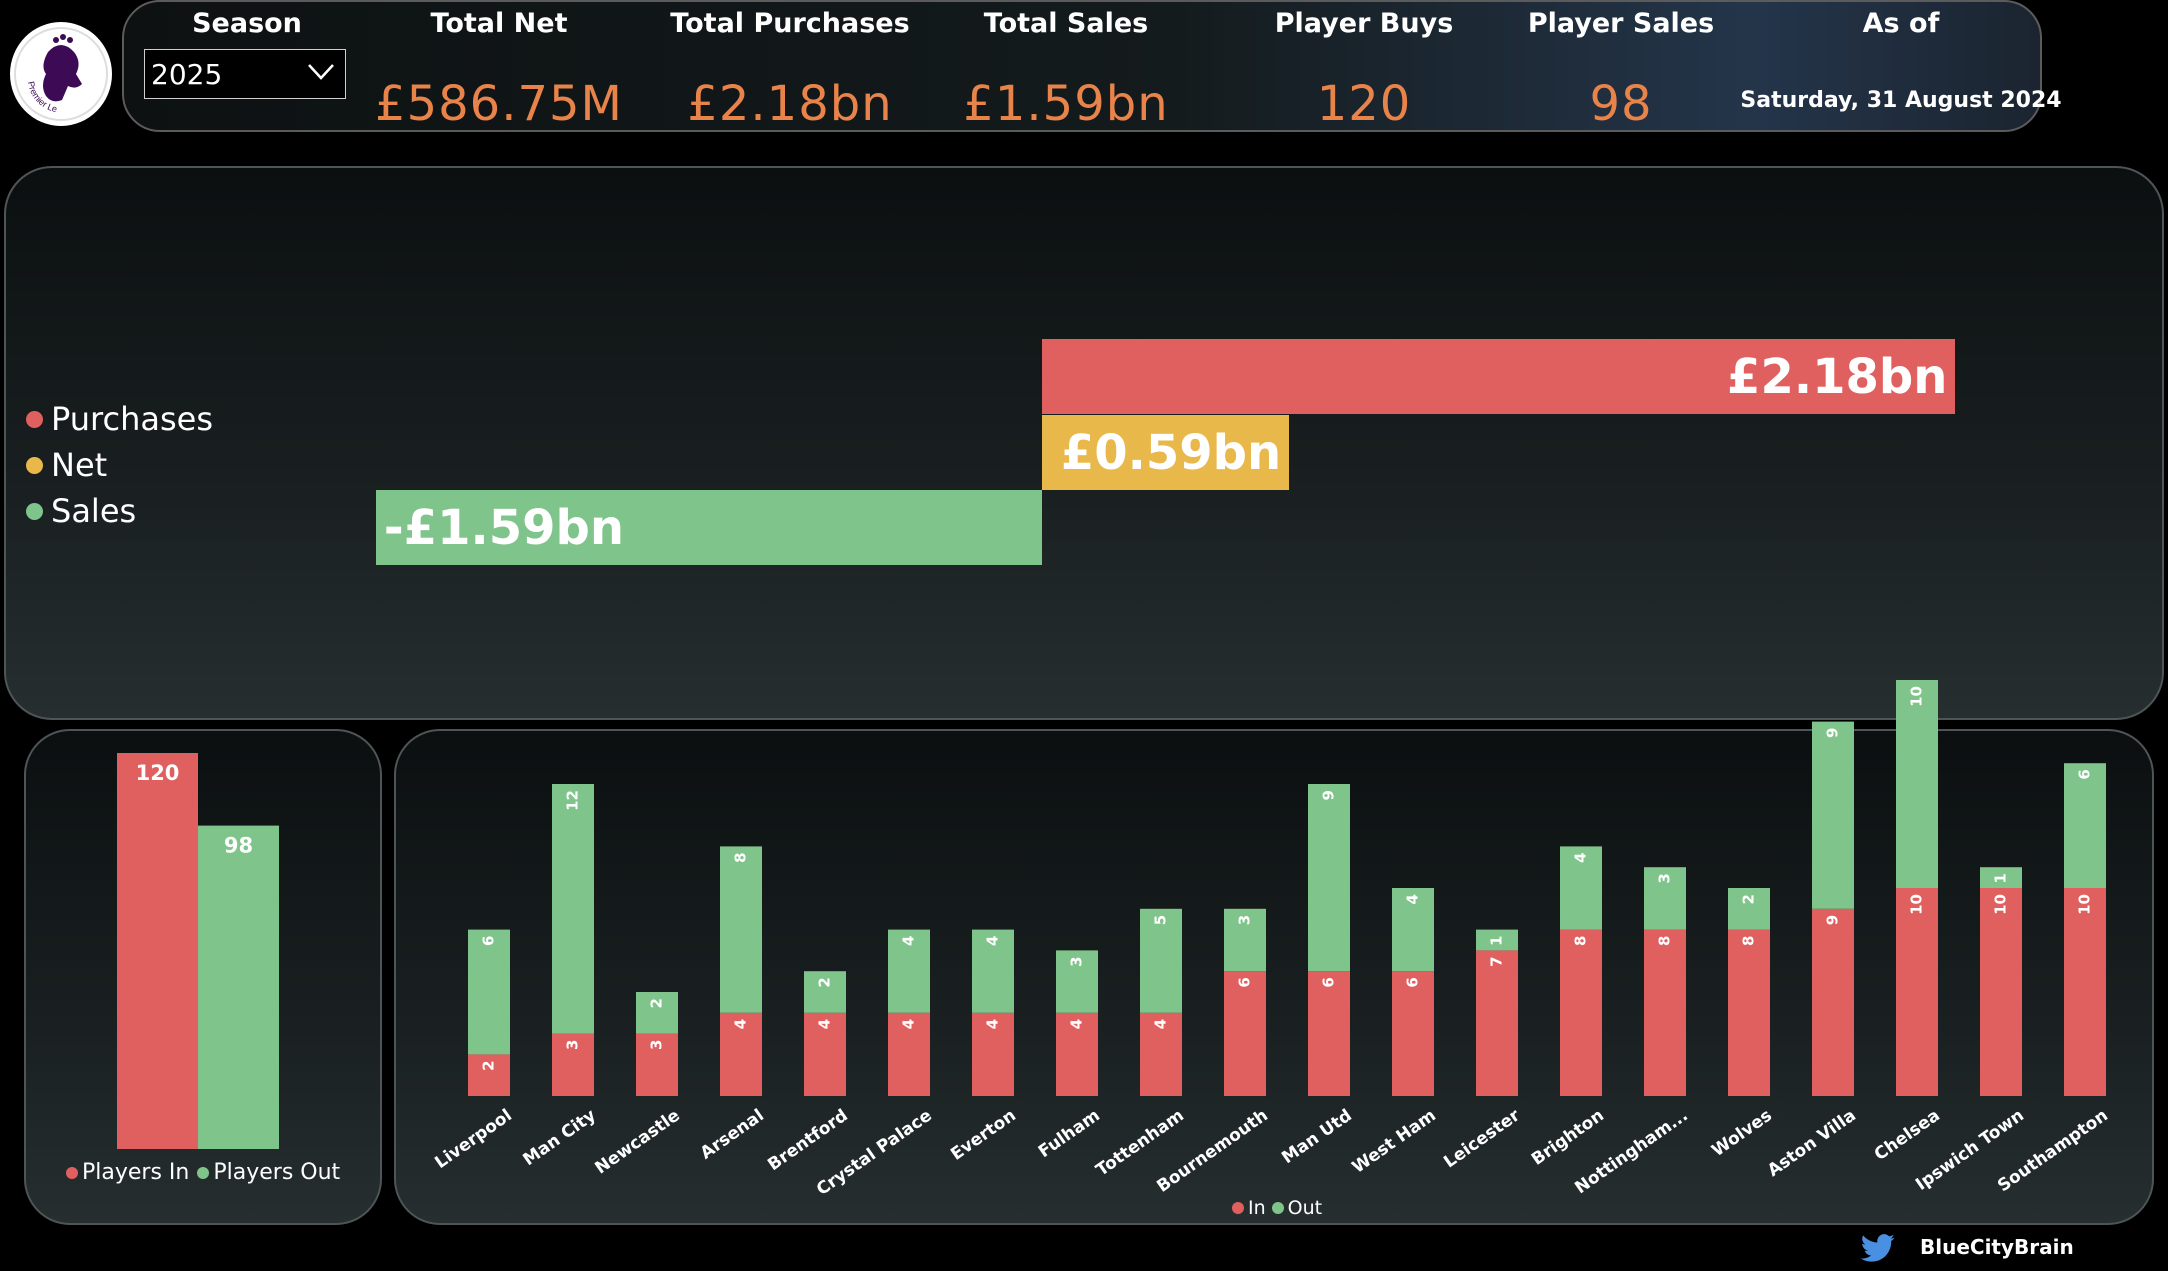 The width and height of the screenshot is (2168, 1271). I want to click on x-tick-label: Newcastle, so click(637, 1142).